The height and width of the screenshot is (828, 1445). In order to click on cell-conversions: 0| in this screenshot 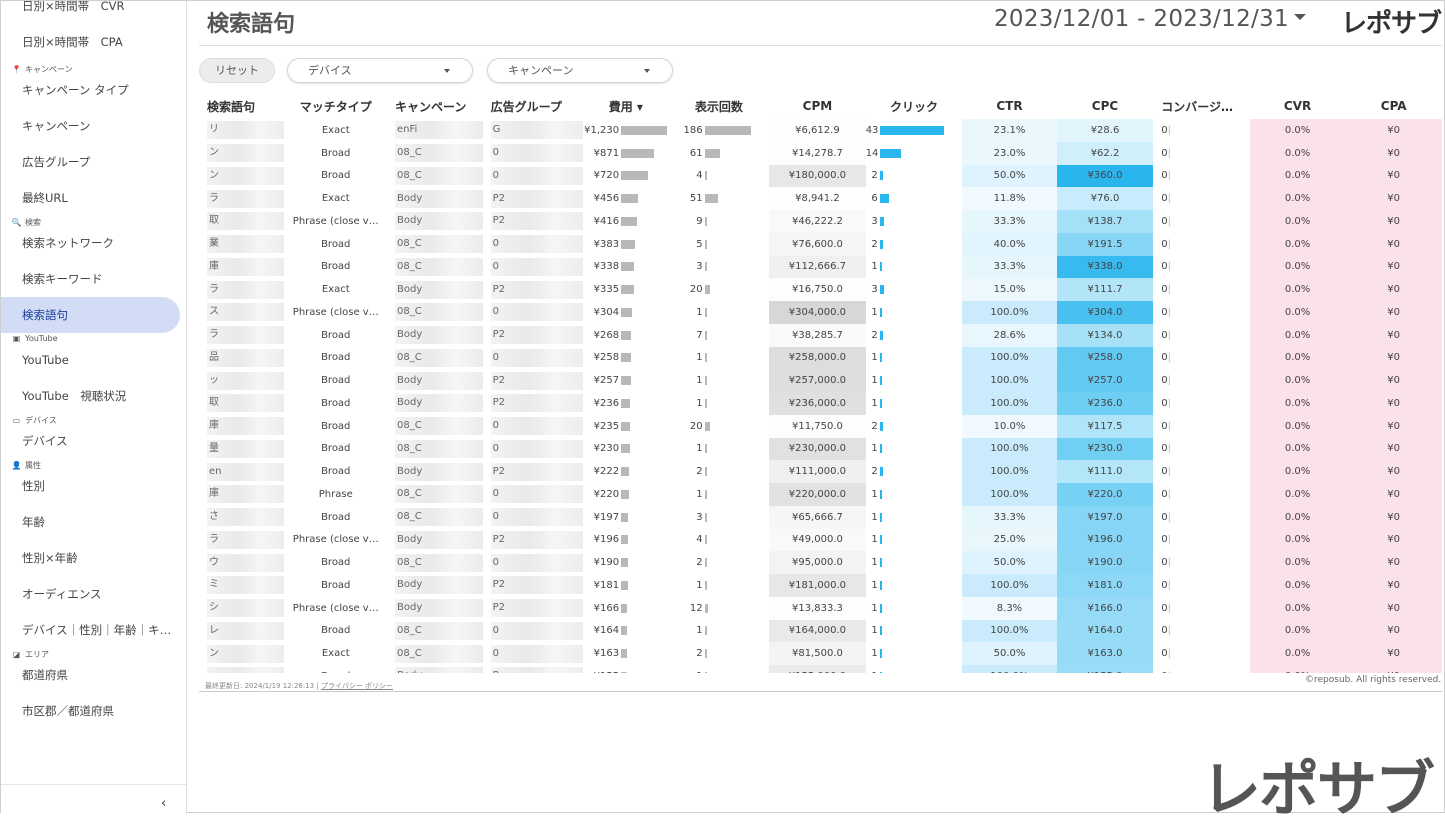, I will do `click(1201, 403)`.